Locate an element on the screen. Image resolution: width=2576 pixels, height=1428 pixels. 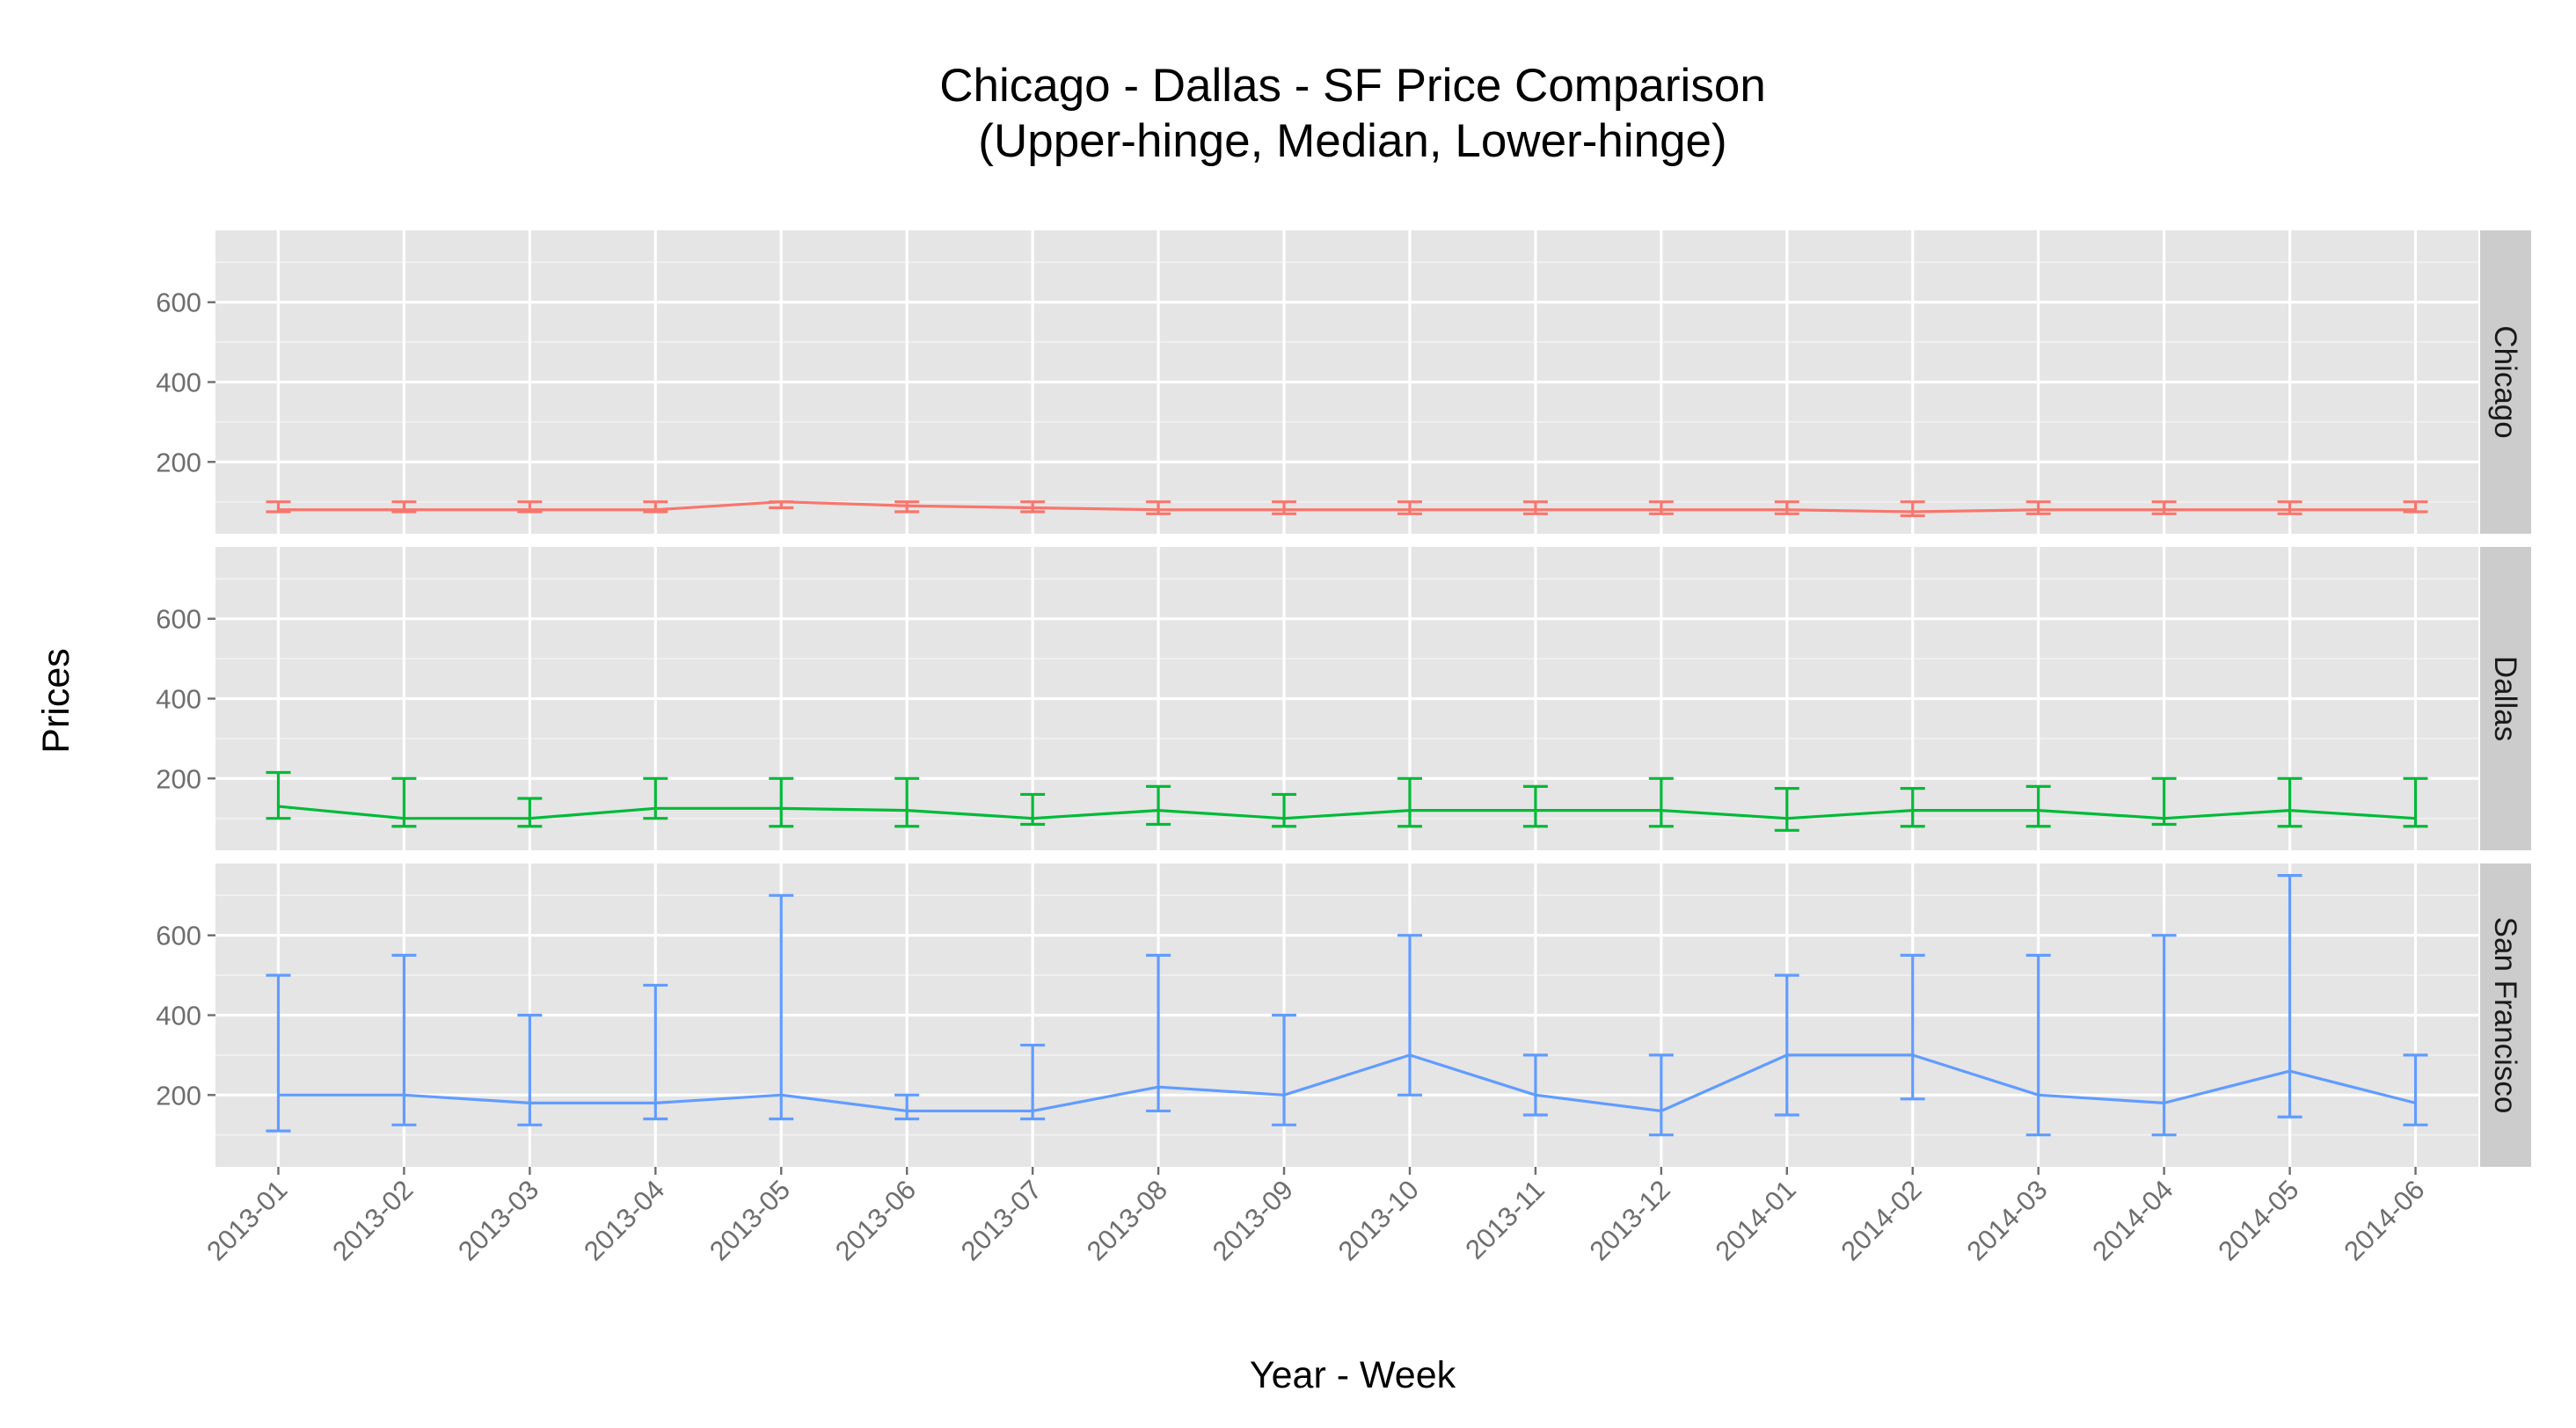
x-tick-label: 2013-11 is located at coordinates (1505, 1219).